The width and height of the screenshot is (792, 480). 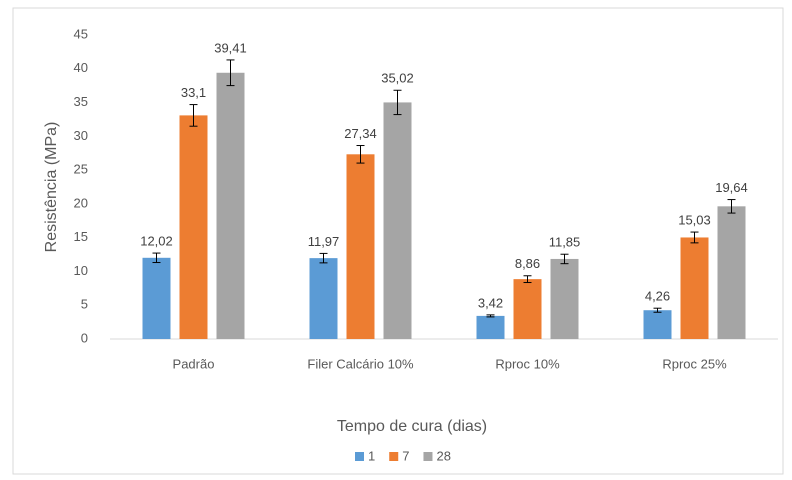 I want to click on x-tick-label: Padrão, so click(x=194, y=363).